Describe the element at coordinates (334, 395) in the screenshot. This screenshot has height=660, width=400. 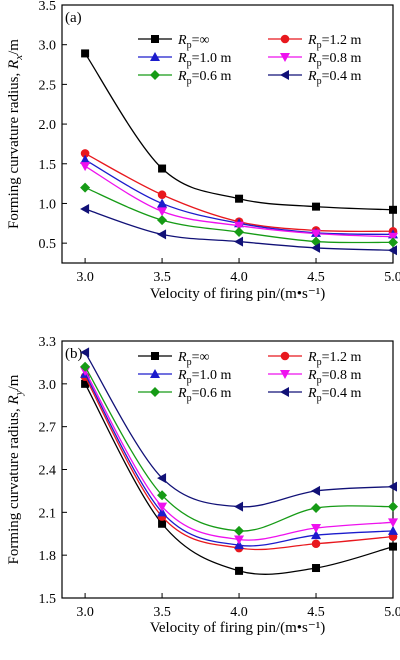
I see `legend-label: Rp=0.4 m` at that location.